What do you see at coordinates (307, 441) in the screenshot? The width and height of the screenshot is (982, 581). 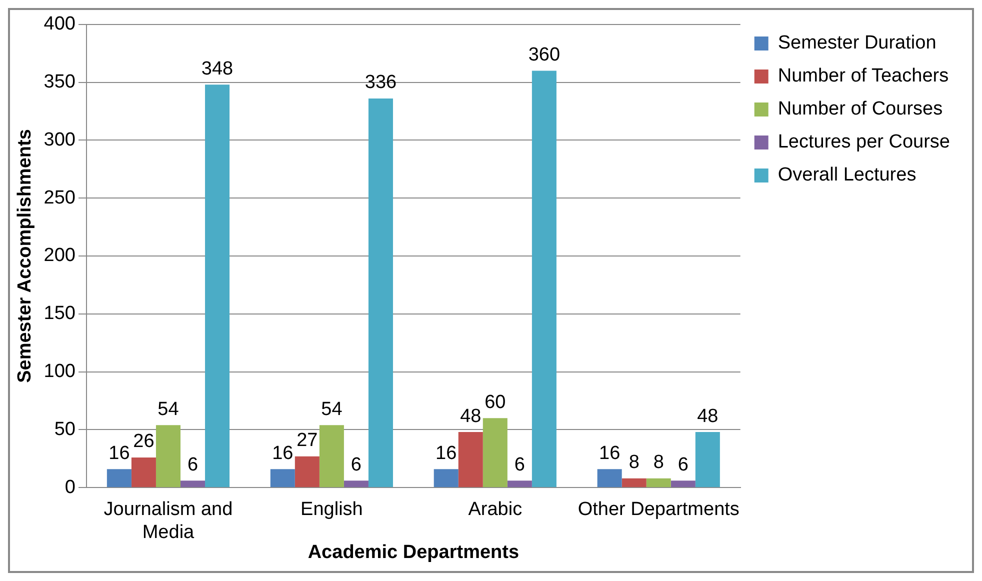 I see `data-label: 27` at bounding box center [307, 441].